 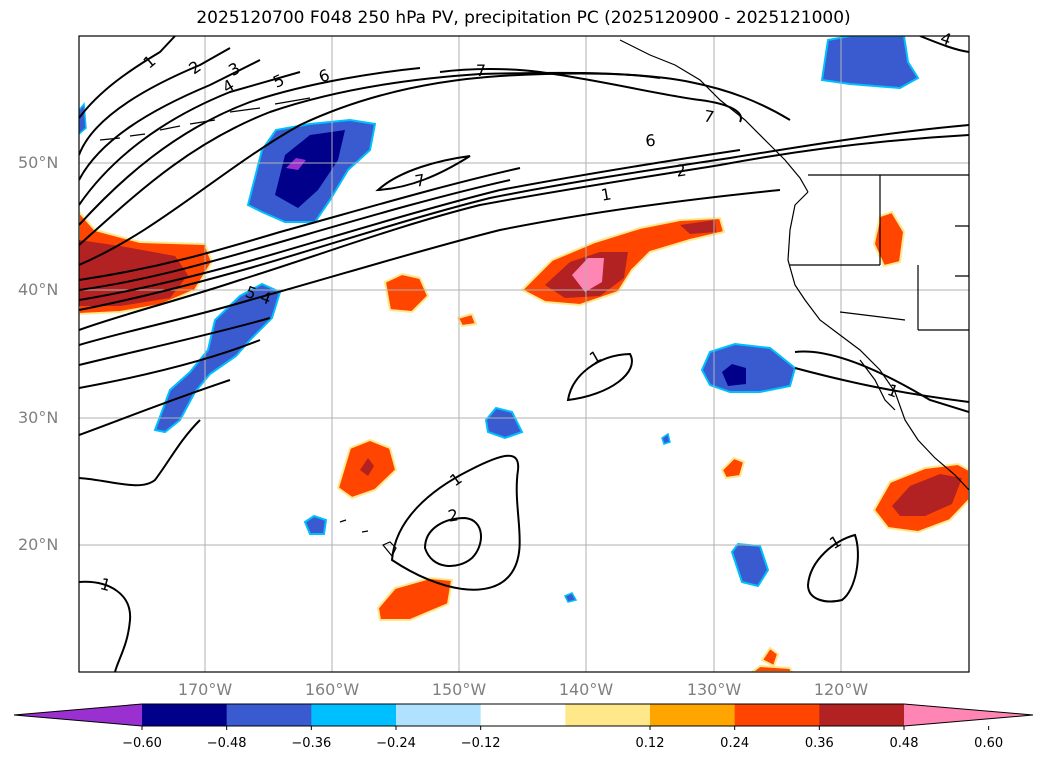 What do you see at coordinates (588, 275) in the screenshot?
I see `precip-region-central-pink` at bounding box center [588, 275].